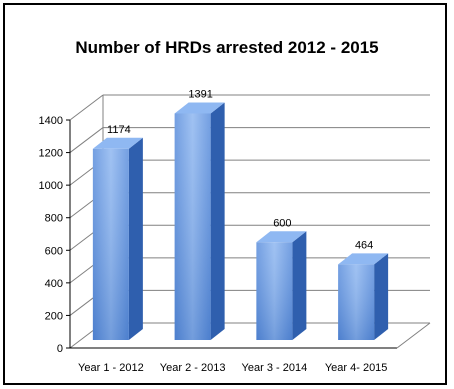 The image size is (454, 389). Describe the element at coordinates (200, 94) in the screenshot. I see `data-label: 1391` at that location.